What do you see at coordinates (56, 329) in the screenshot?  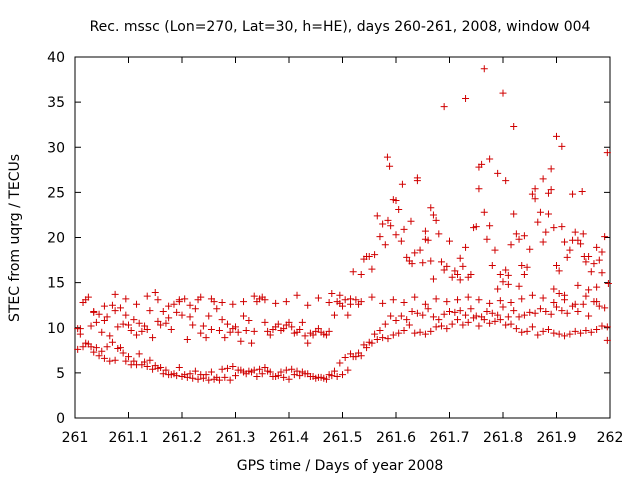 I see `y-tick-label: 10` at bounding box center [56, 329].